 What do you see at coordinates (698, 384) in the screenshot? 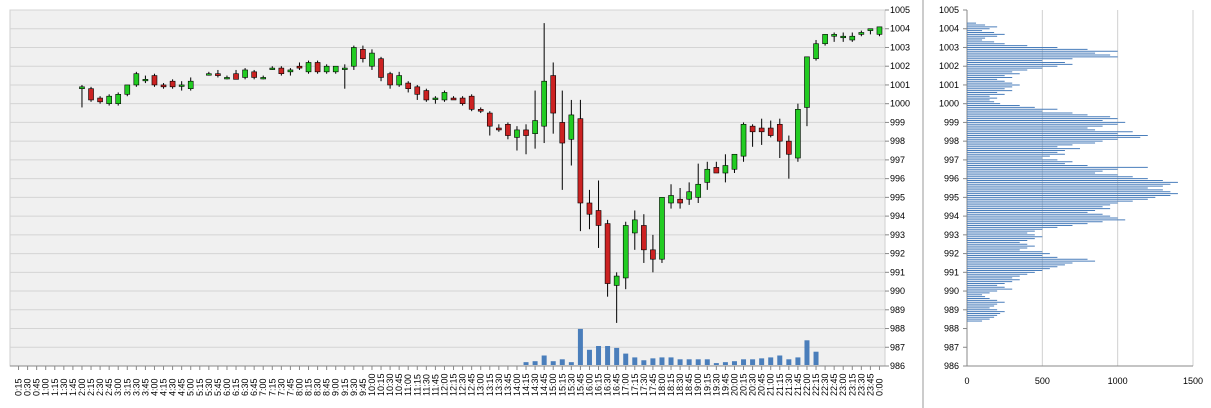
I see `x-tick-label: 19:00` at bounding box center [698, 384].